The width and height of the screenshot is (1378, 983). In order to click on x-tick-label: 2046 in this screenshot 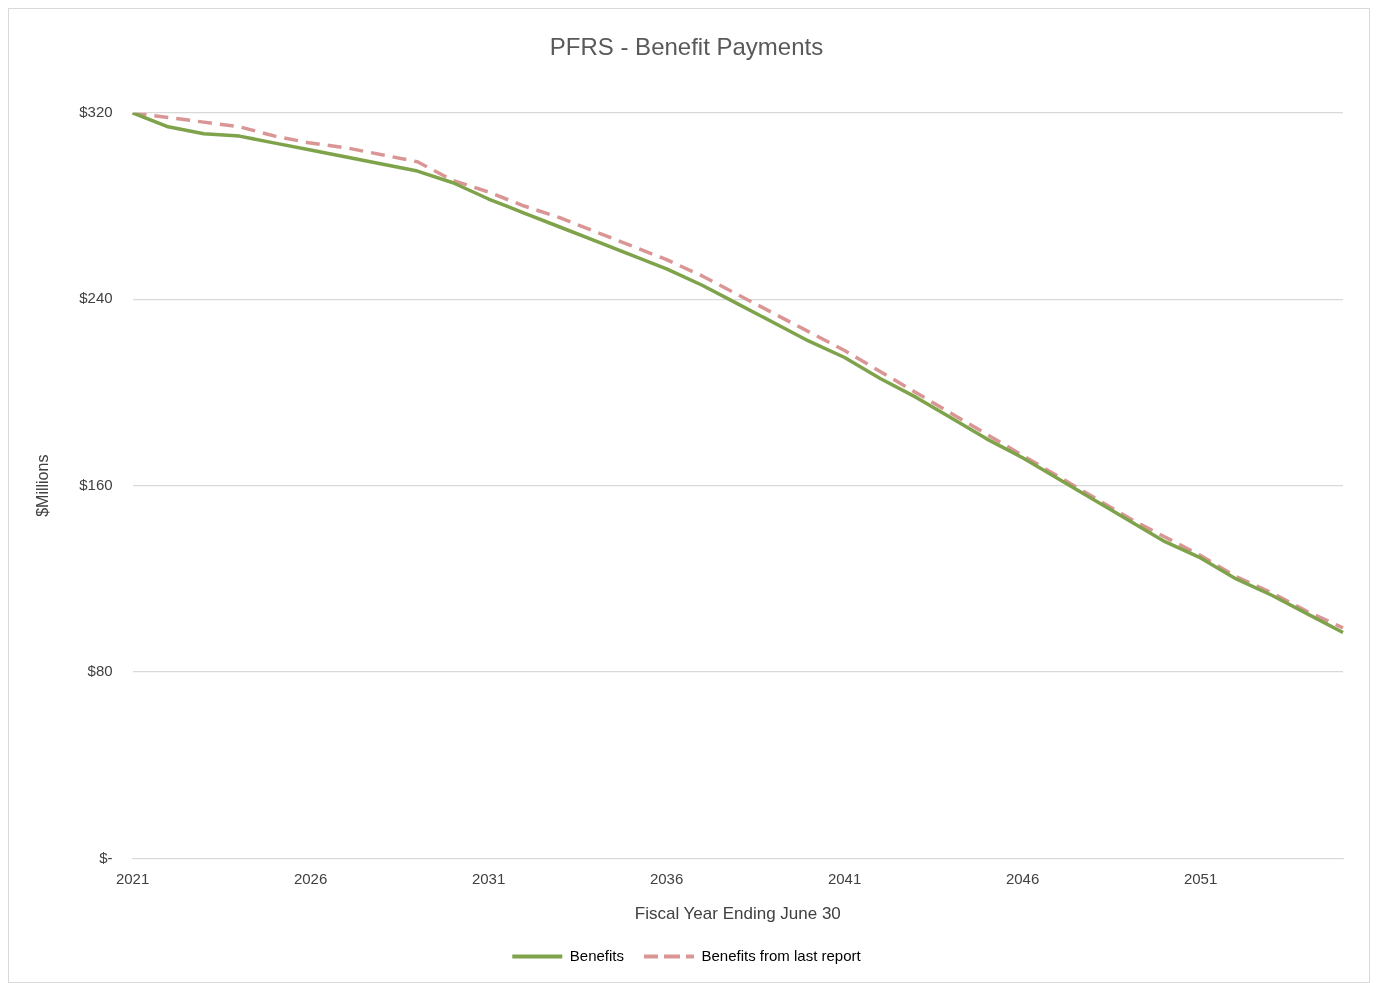, I will do `click(1022, 878)`.